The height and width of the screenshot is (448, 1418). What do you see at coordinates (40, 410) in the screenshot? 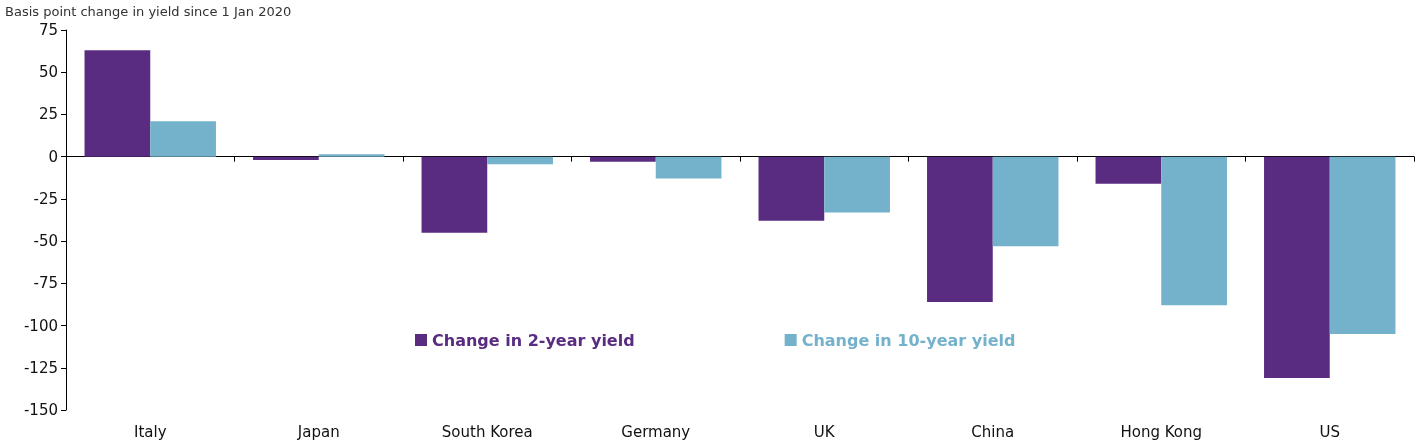
I see `y-tick-label: -150` at bounding box center [40, 410].